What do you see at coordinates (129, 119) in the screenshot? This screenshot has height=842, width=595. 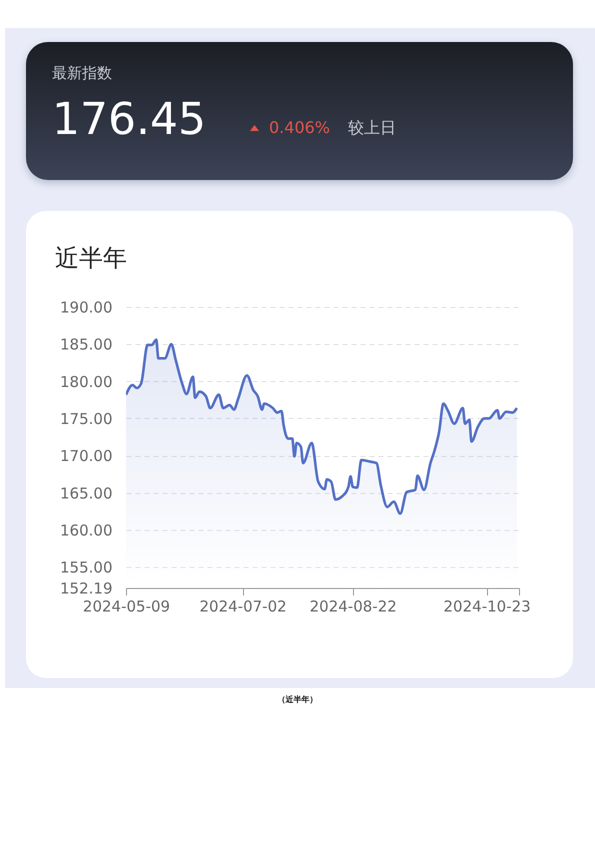 I see `text: 176.45` at bounding box center [129, 119].